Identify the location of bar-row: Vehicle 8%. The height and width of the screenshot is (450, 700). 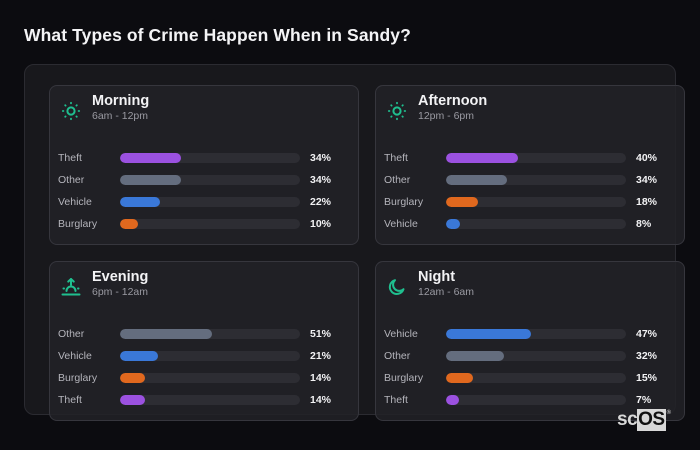
(529, 224).